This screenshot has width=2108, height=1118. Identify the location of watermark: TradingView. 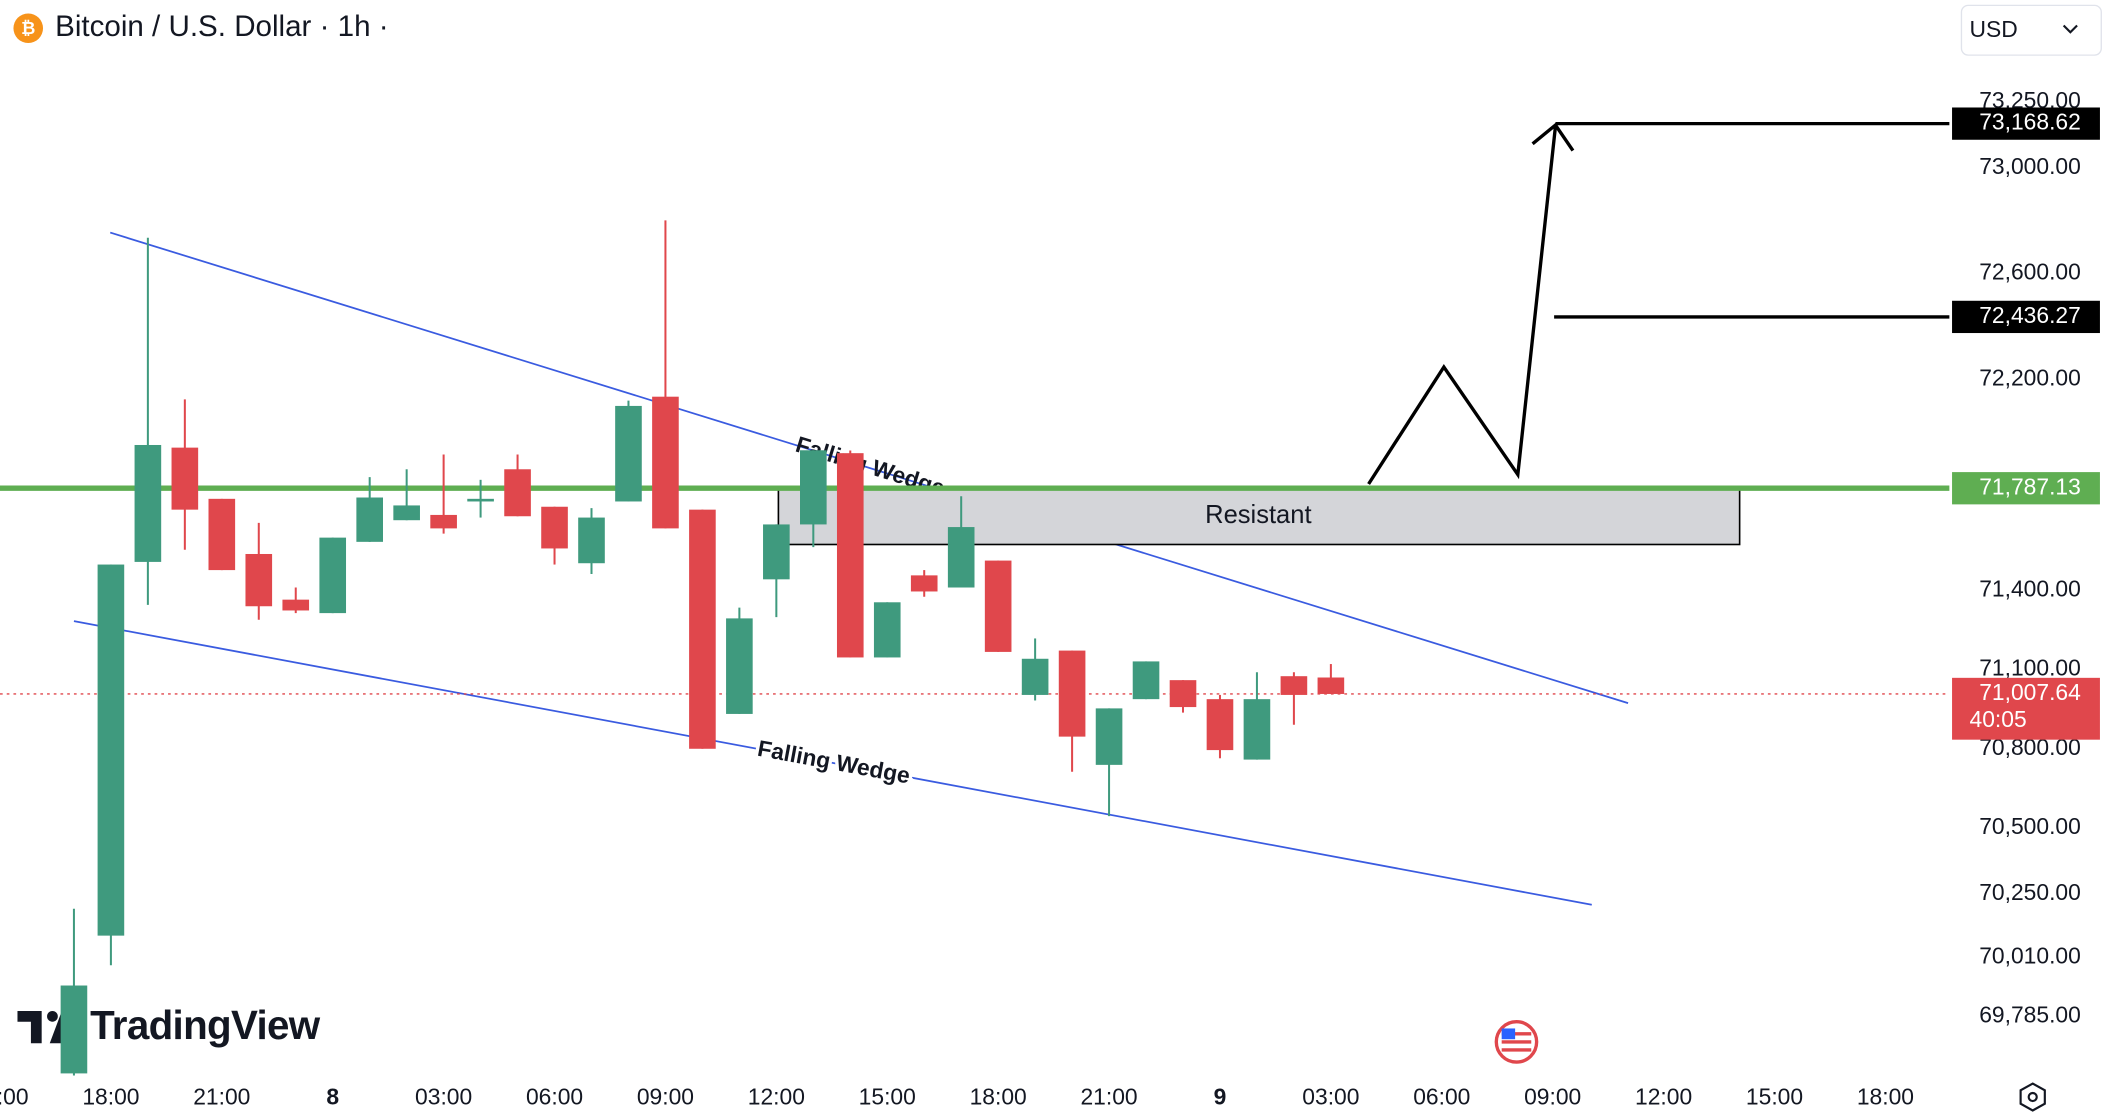
(205, 1025).